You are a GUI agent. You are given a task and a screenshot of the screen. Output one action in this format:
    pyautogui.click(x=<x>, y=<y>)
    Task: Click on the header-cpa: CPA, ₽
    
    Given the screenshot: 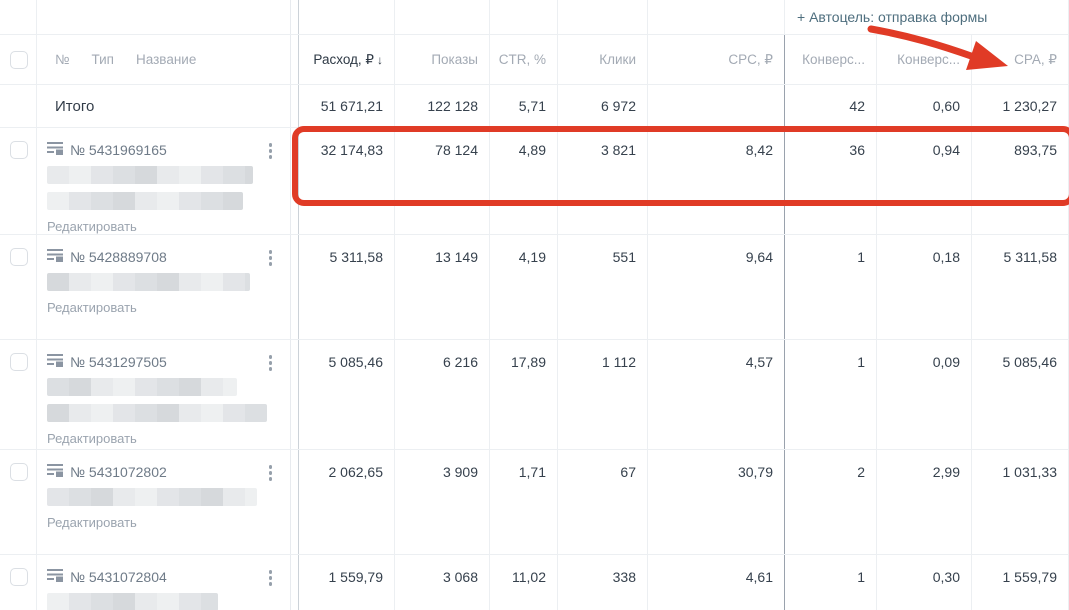 What is the action you would take?
    pyautogui.click(x=1020, y=59)
    